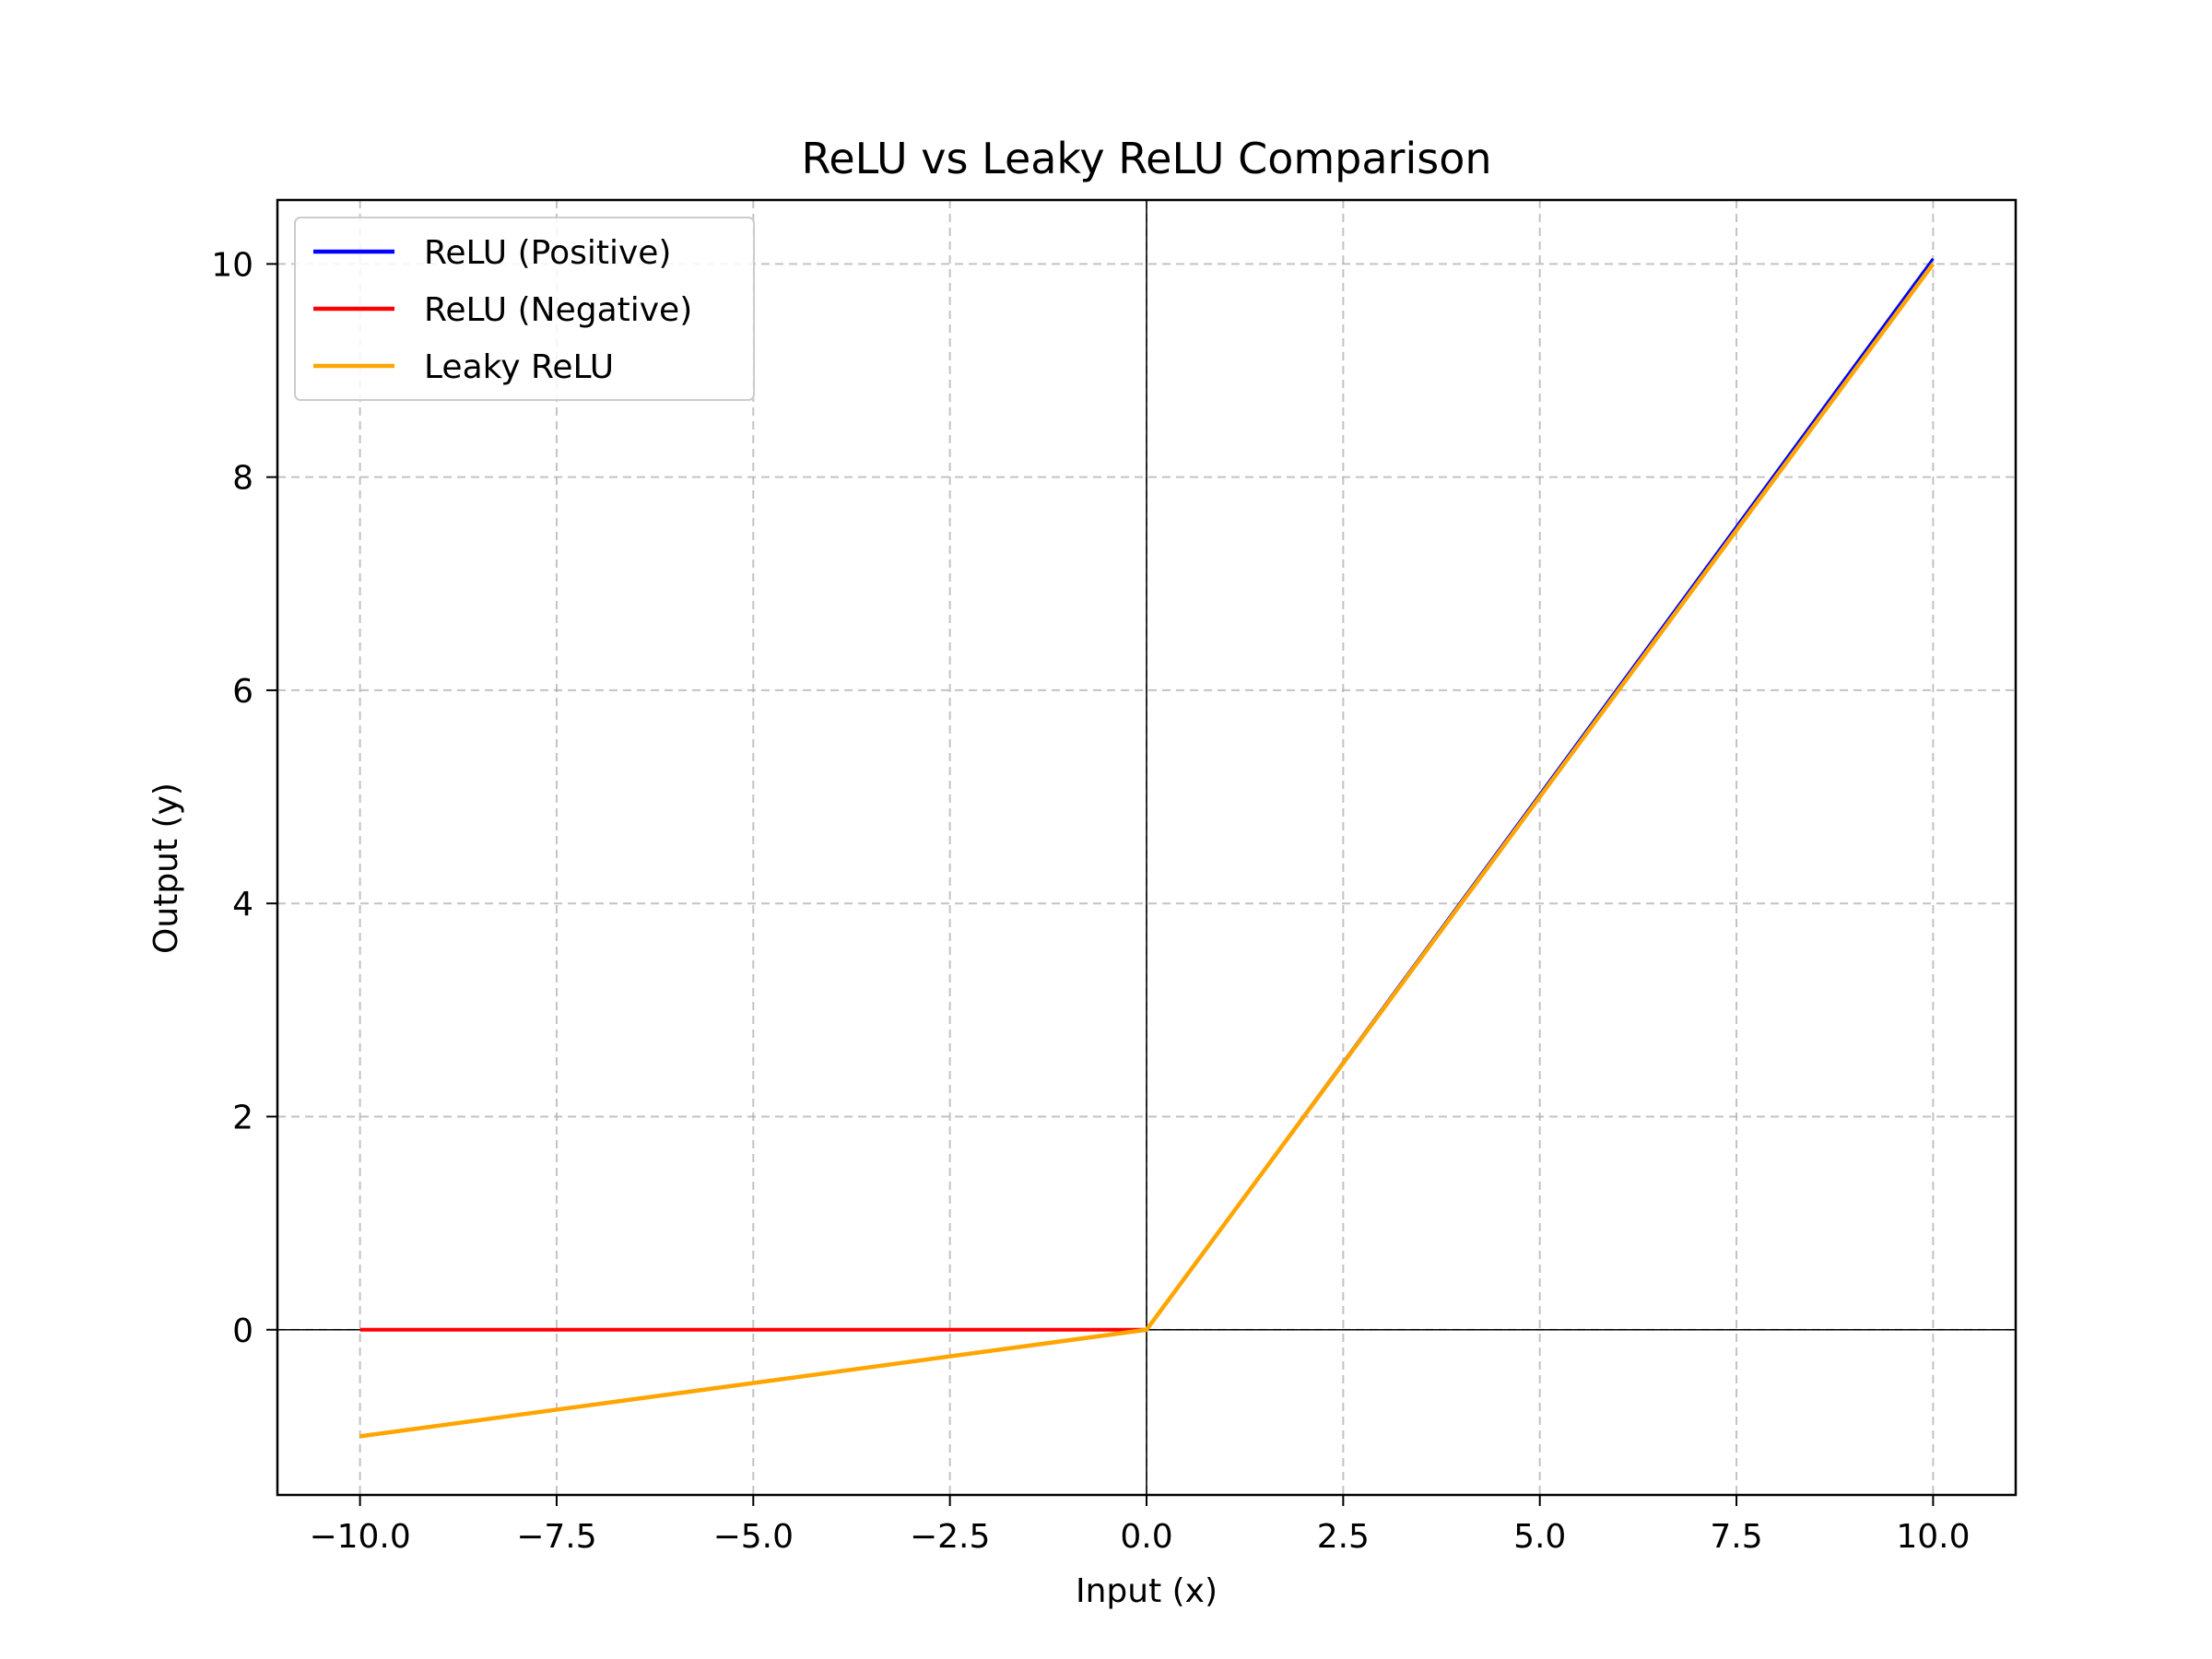 Image resolution: width=2212 pixels, height=1659 pixels. What do you see at coordinates (556, 1537) in the screenshot?
I see `x-tick-label: −7.5` at bounding box center [556, 1537].